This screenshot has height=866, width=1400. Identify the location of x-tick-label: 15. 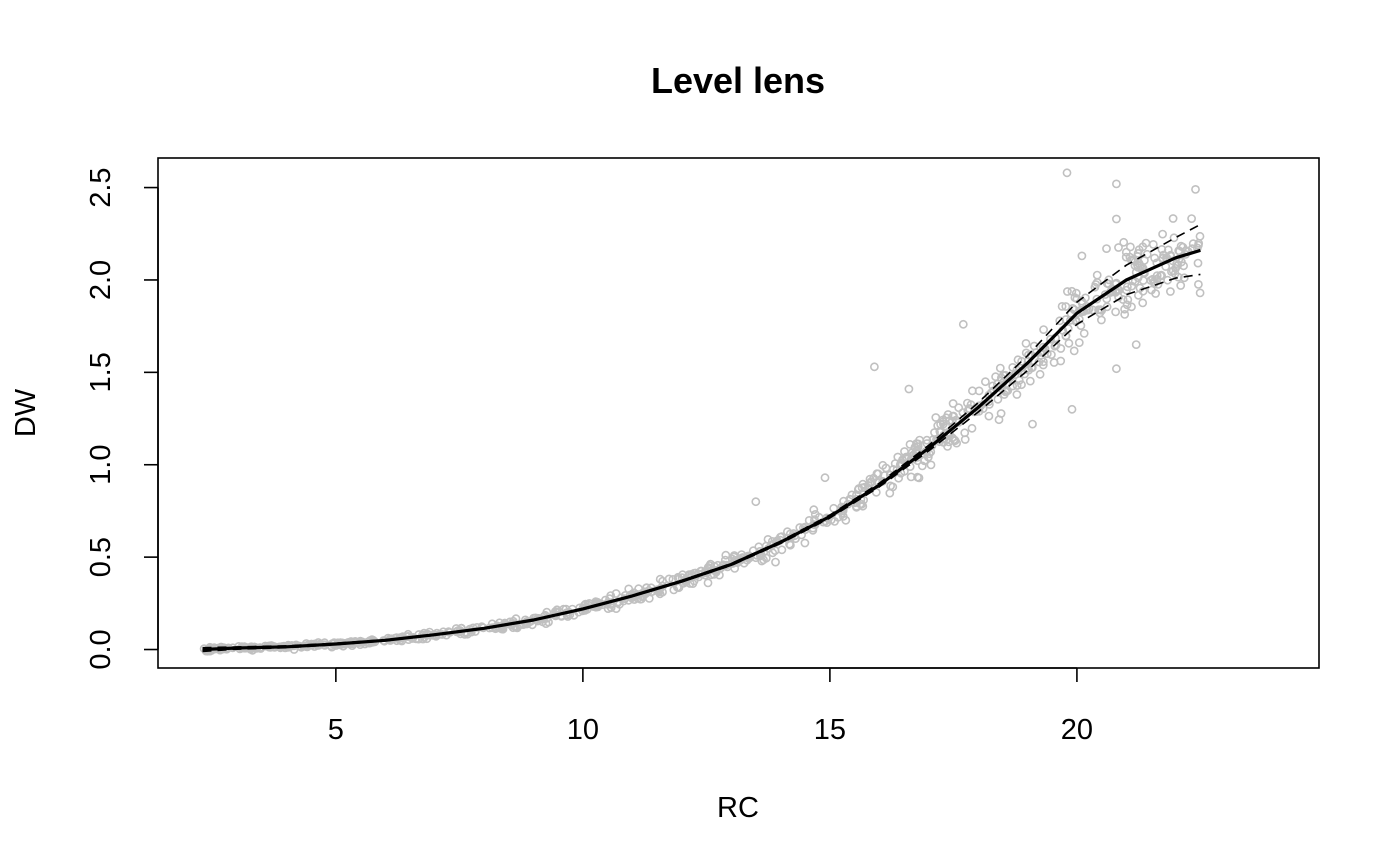
(830, 730).